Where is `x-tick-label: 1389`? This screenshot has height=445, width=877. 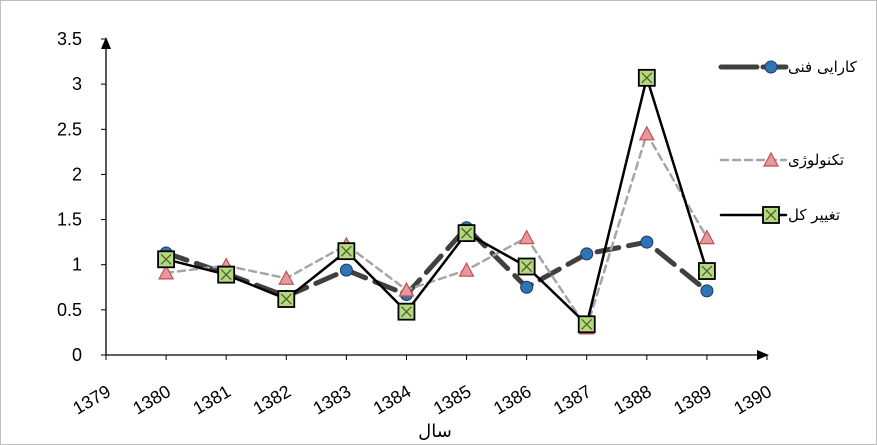 x-tick-label: 1389 is located at coordinates (692, 399).